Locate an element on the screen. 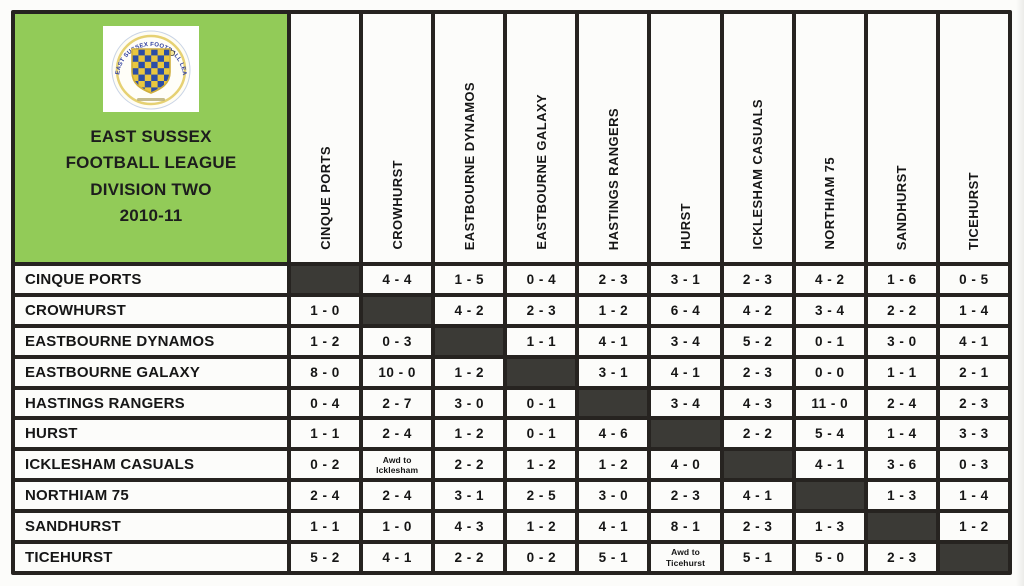 The image size is (1024, 586). founded-text-blur is located at coordinates (151, 99).